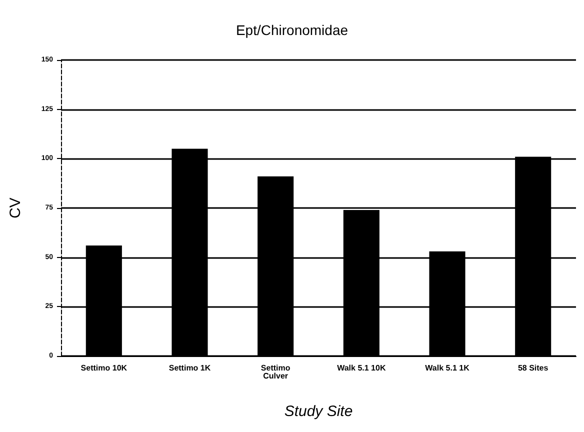 The height and width of the screenshot is (432, 584). I want to click on x-tick-label: Settimo Culver, so click(275, 372).